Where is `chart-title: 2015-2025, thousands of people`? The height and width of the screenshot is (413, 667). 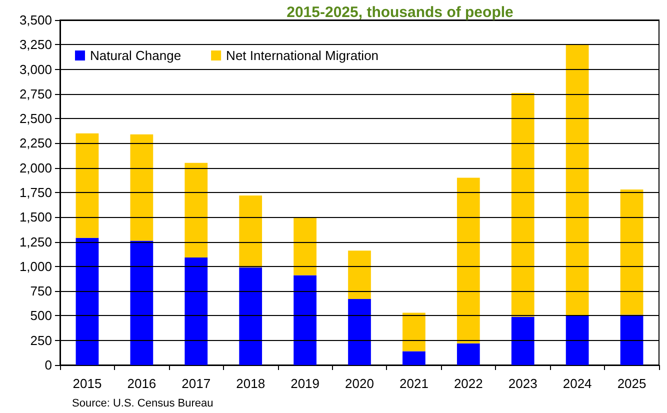
chart-title: 2015-2025, thousands of people is located at coordinates (400, 12).